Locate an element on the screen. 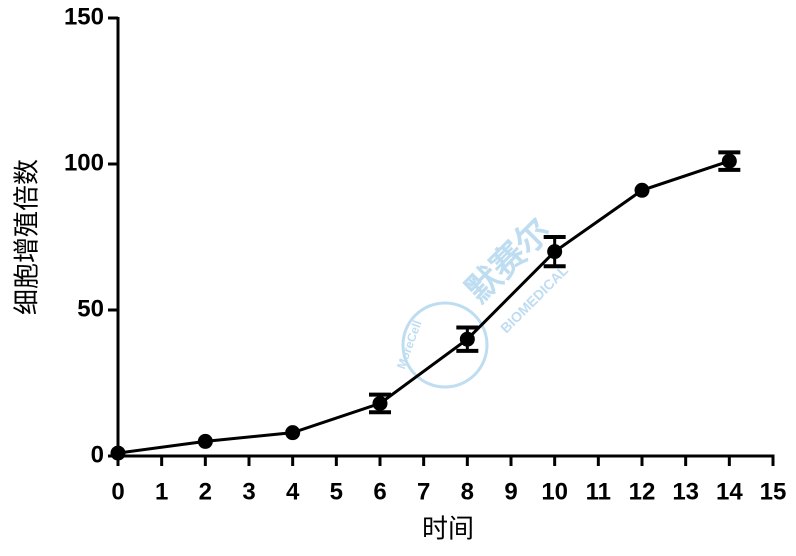 The image size is (796, 556). x-tick-label: 13 is located at coordinates (685, 491).